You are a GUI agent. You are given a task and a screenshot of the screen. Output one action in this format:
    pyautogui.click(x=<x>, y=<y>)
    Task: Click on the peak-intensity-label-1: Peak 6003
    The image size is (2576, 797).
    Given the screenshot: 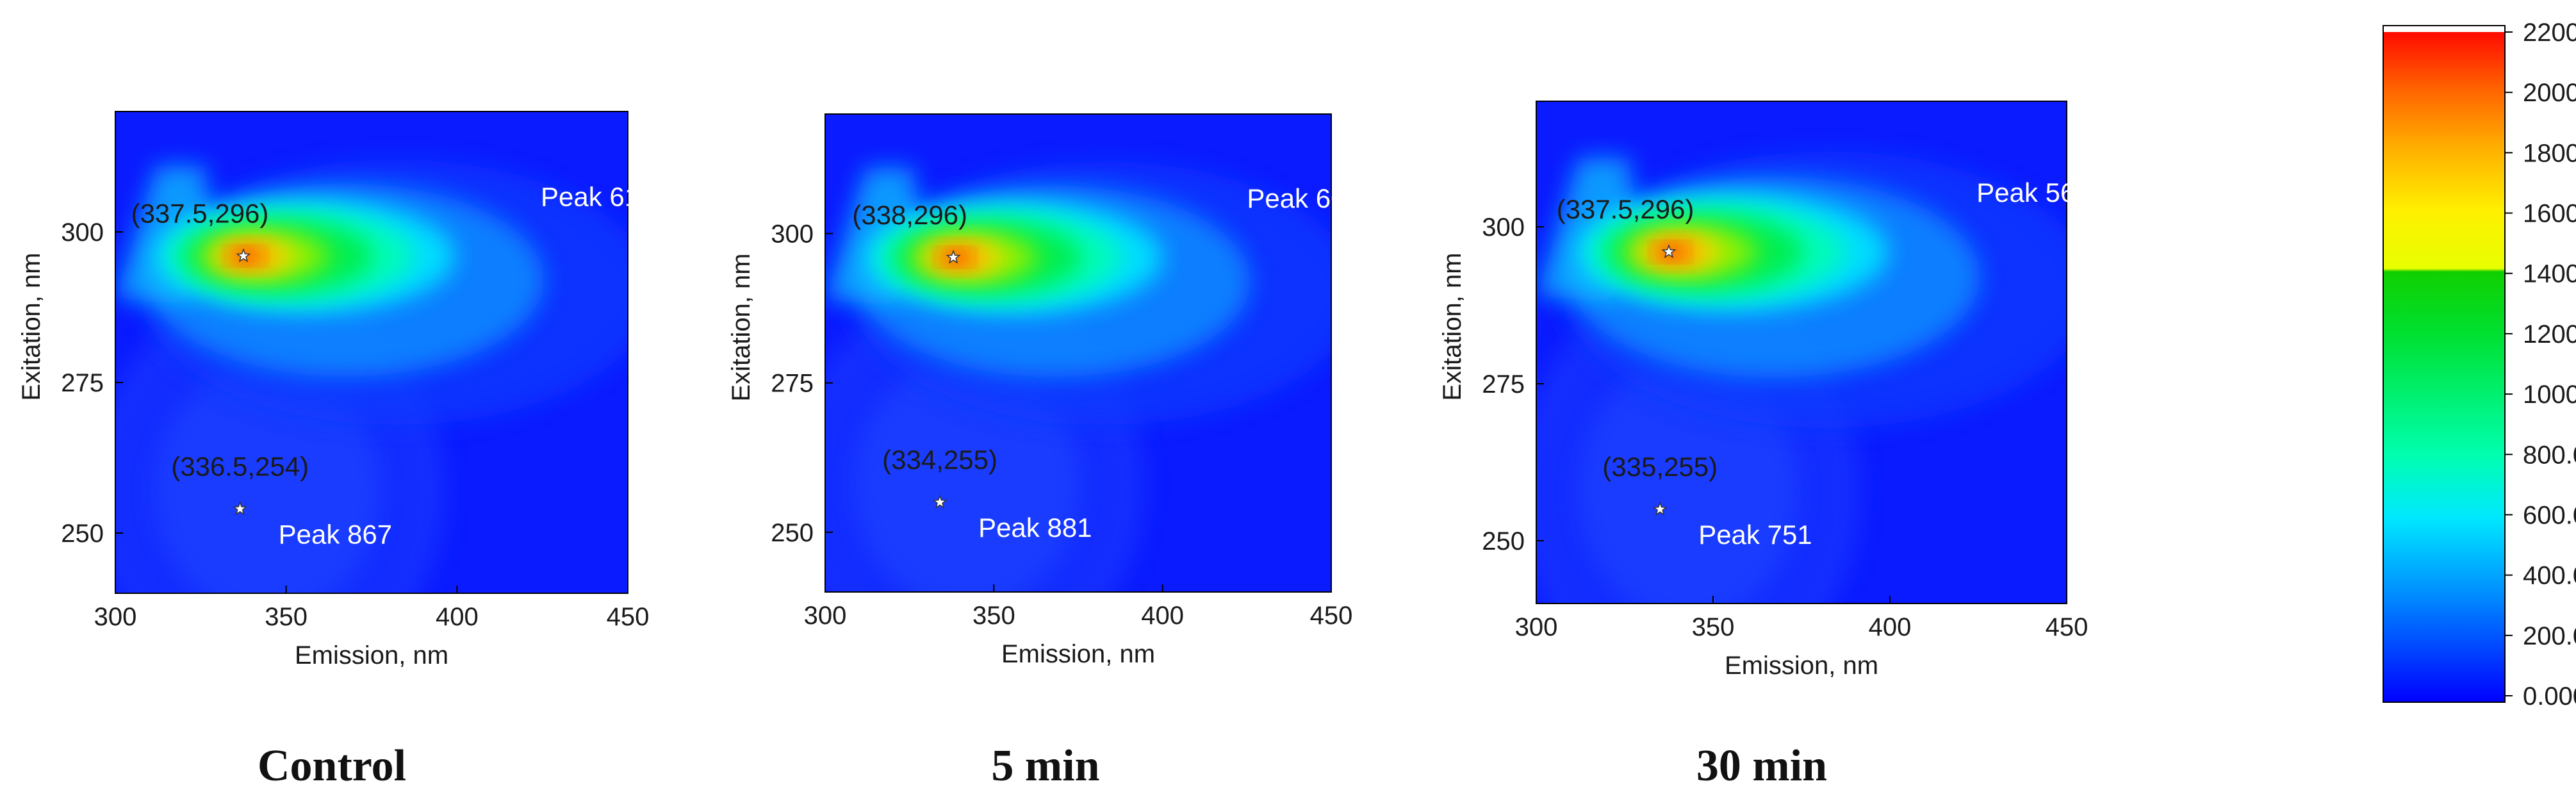 What is the action you would take?
    pyautogui.click(x=1311, y=198)
    